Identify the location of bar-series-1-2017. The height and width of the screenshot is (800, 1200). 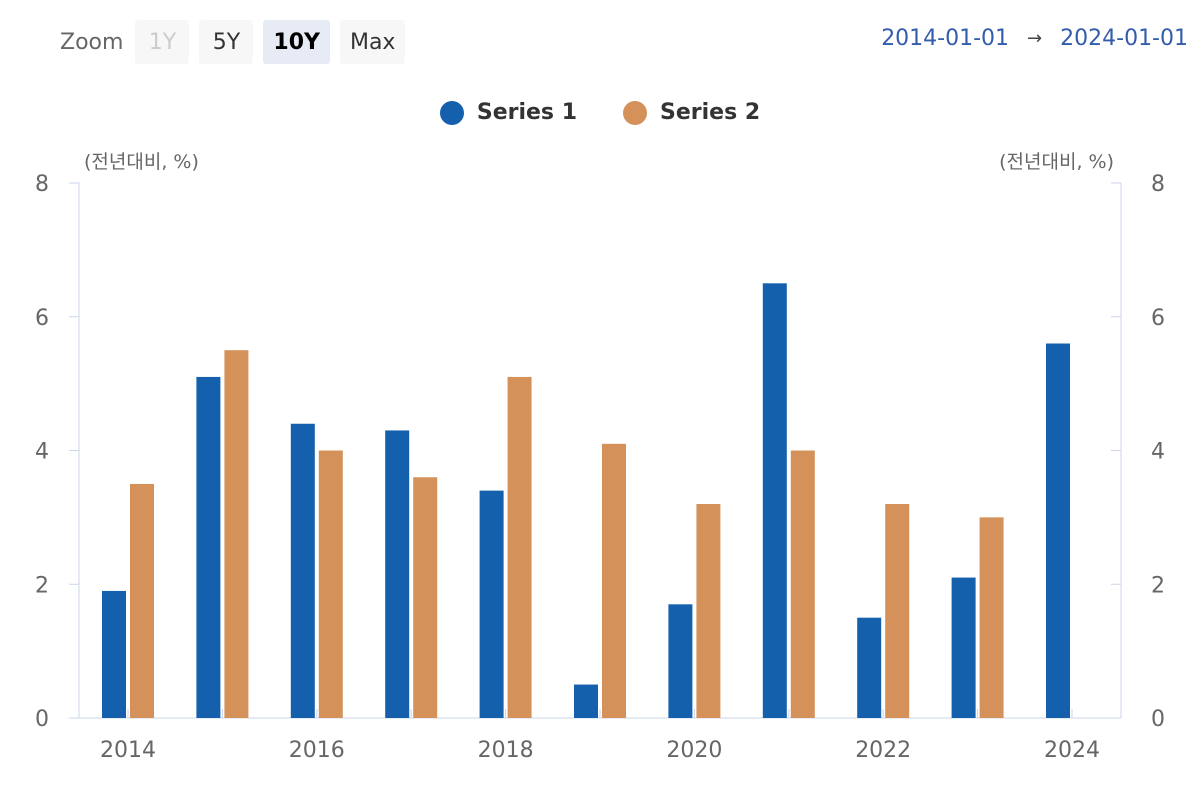
(397, 574).